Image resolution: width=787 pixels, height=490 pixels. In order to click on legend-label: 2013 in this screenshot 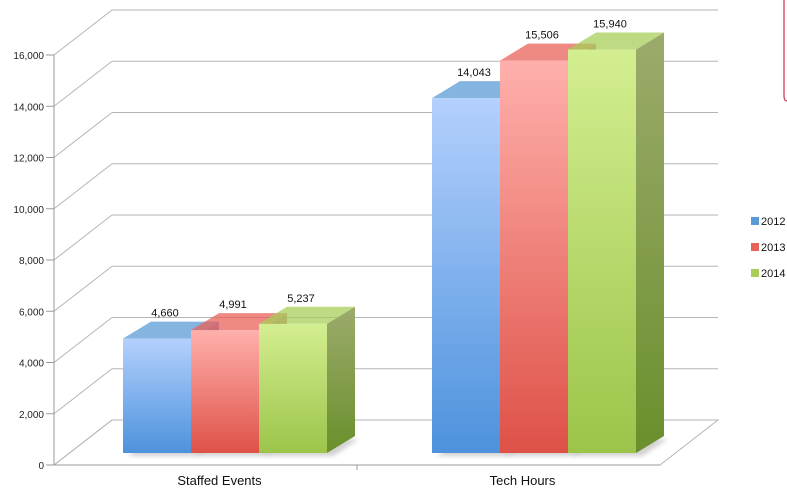, I will do `click(773, 248)`.